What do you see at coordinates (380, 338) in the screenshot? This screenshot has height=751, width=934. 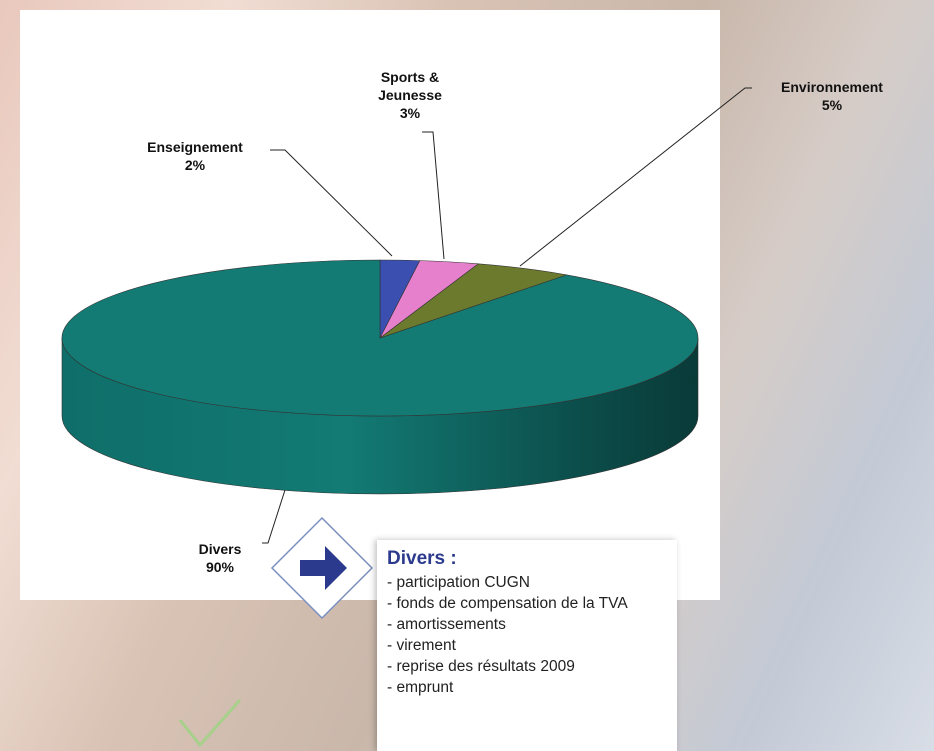 I see `slice` at bounding box center [380, 338].